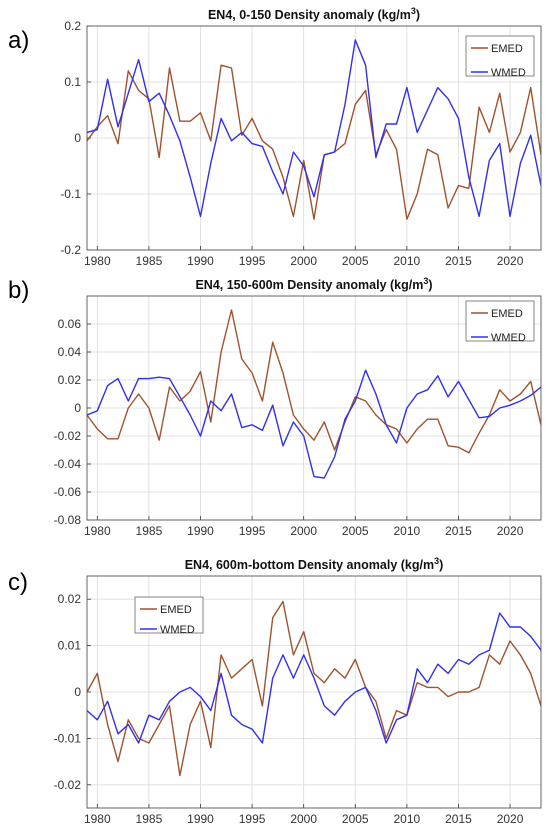  What do you see at coordinates (18, 290) in the screenshot?
I see `panel-label: b)` at bounding box center [18, 290].